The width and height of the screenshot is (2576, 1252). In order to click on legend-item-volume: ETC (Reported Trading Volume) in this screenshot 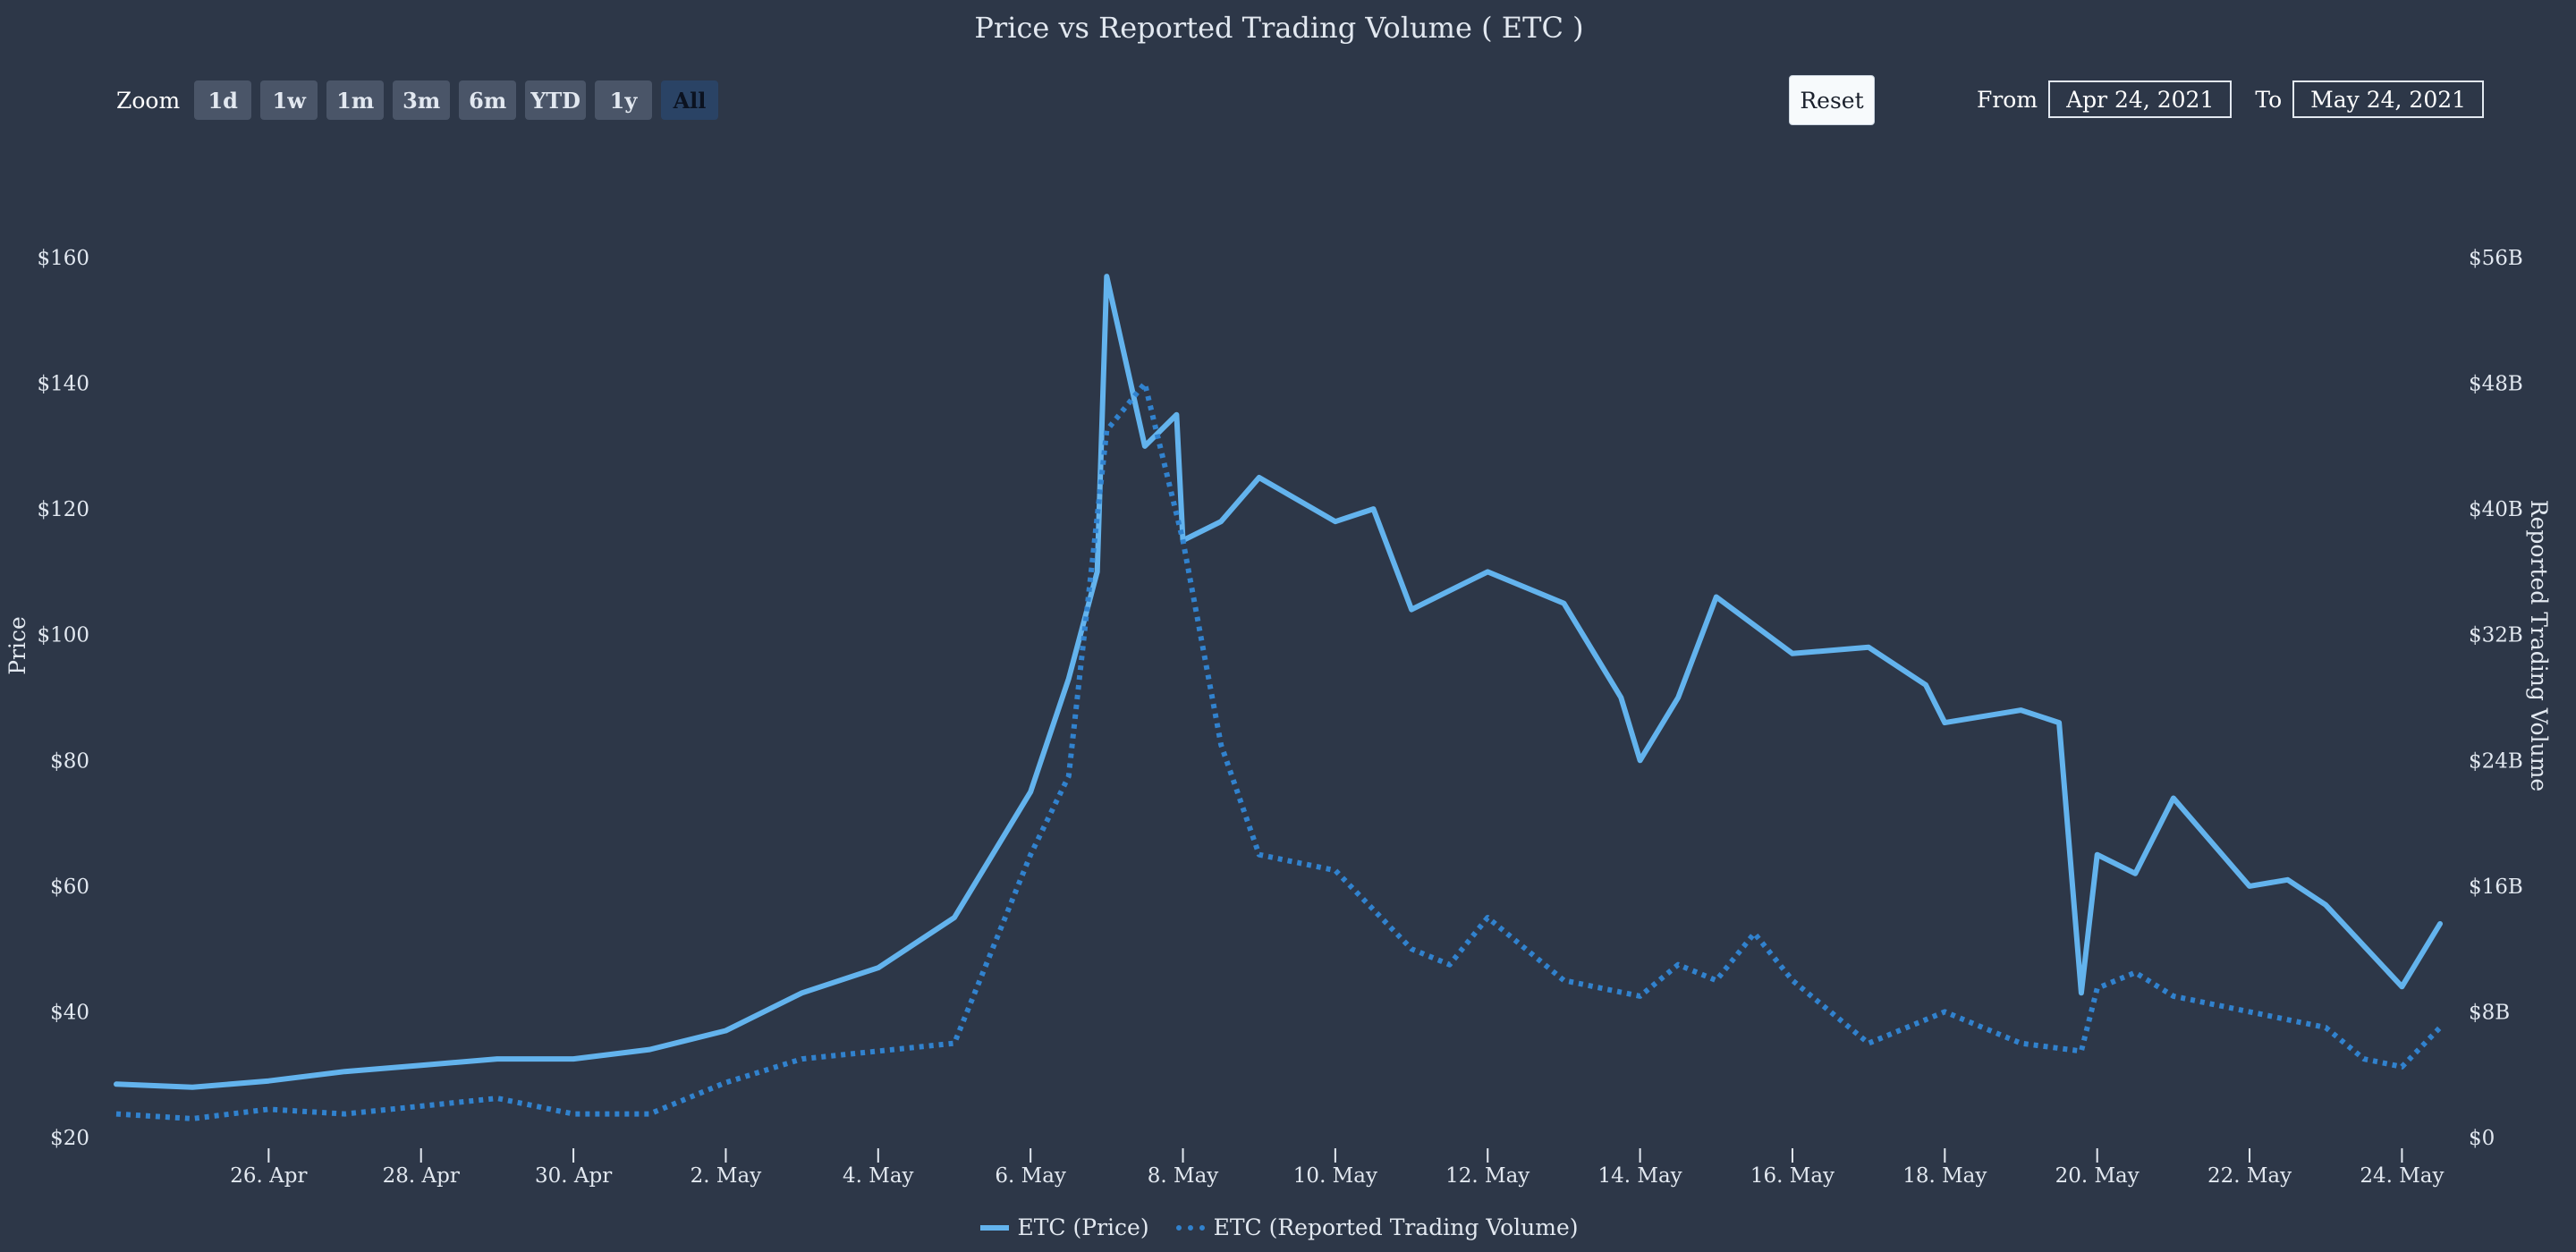, I will do `click(1377, 1227)`.